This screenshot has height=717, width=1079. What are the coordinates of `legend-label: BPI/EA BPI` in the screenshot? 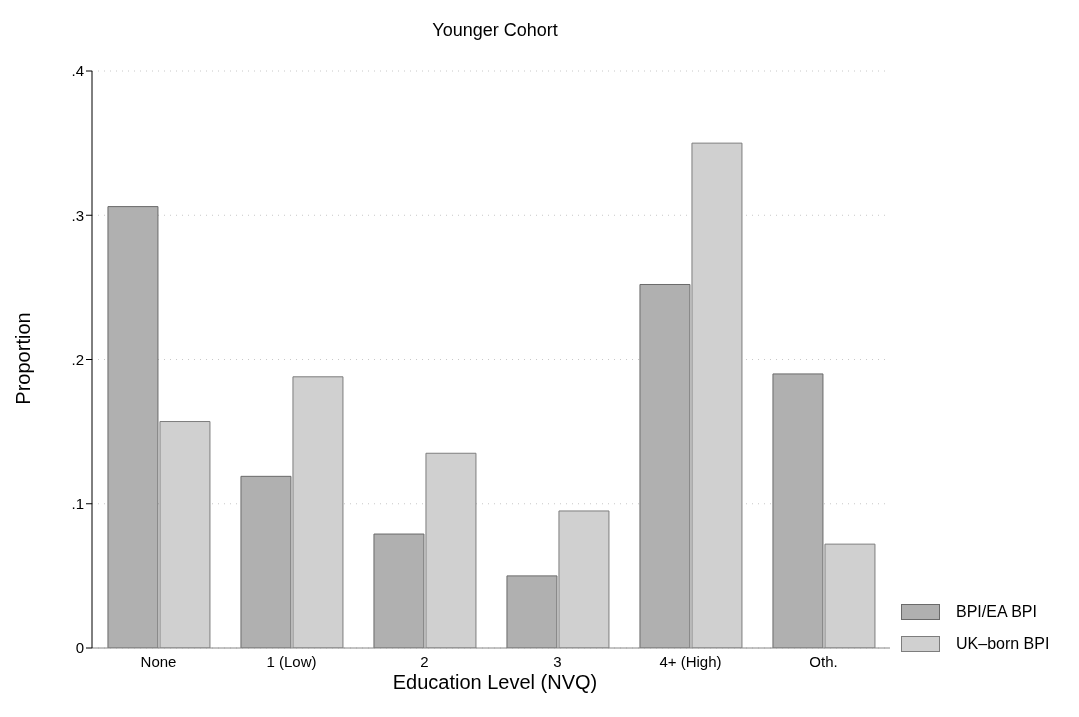 It's located at (996, 612).